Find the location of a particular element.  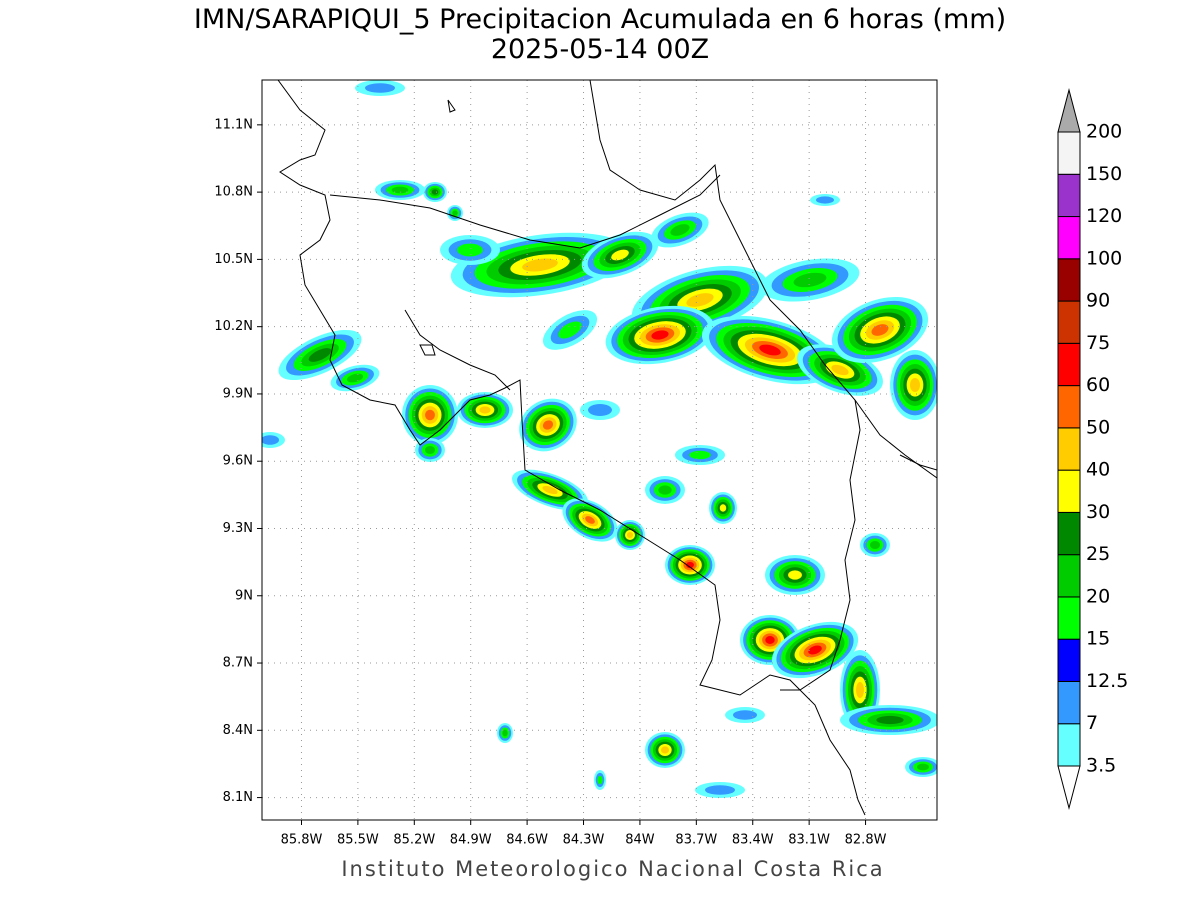

colorbar-label: 25 is located at coordinates (1098, 554).